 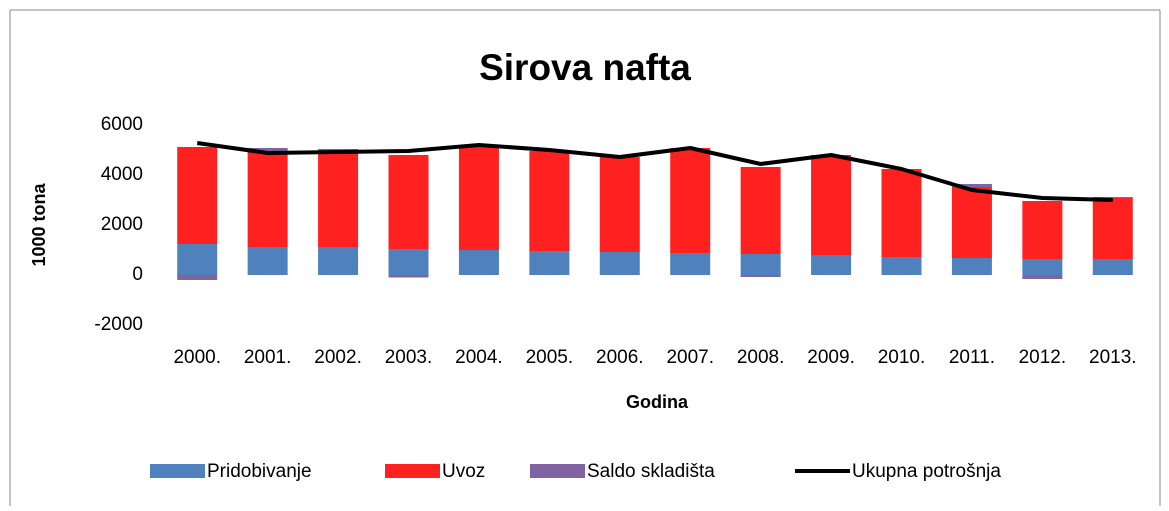 What do you see at coordinates (651, 471) in the screenshot?
I see `legend-label: Saldo skladišta` at bounding box center [651, 471].